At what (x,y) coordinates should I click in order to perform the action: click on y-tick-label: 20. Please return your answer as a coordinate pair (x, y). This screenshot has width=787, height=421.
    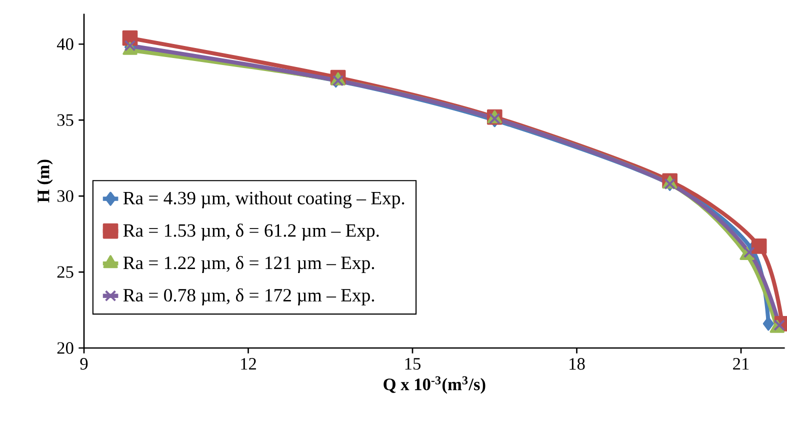
    Looking at the image, I should click on (65, 348).